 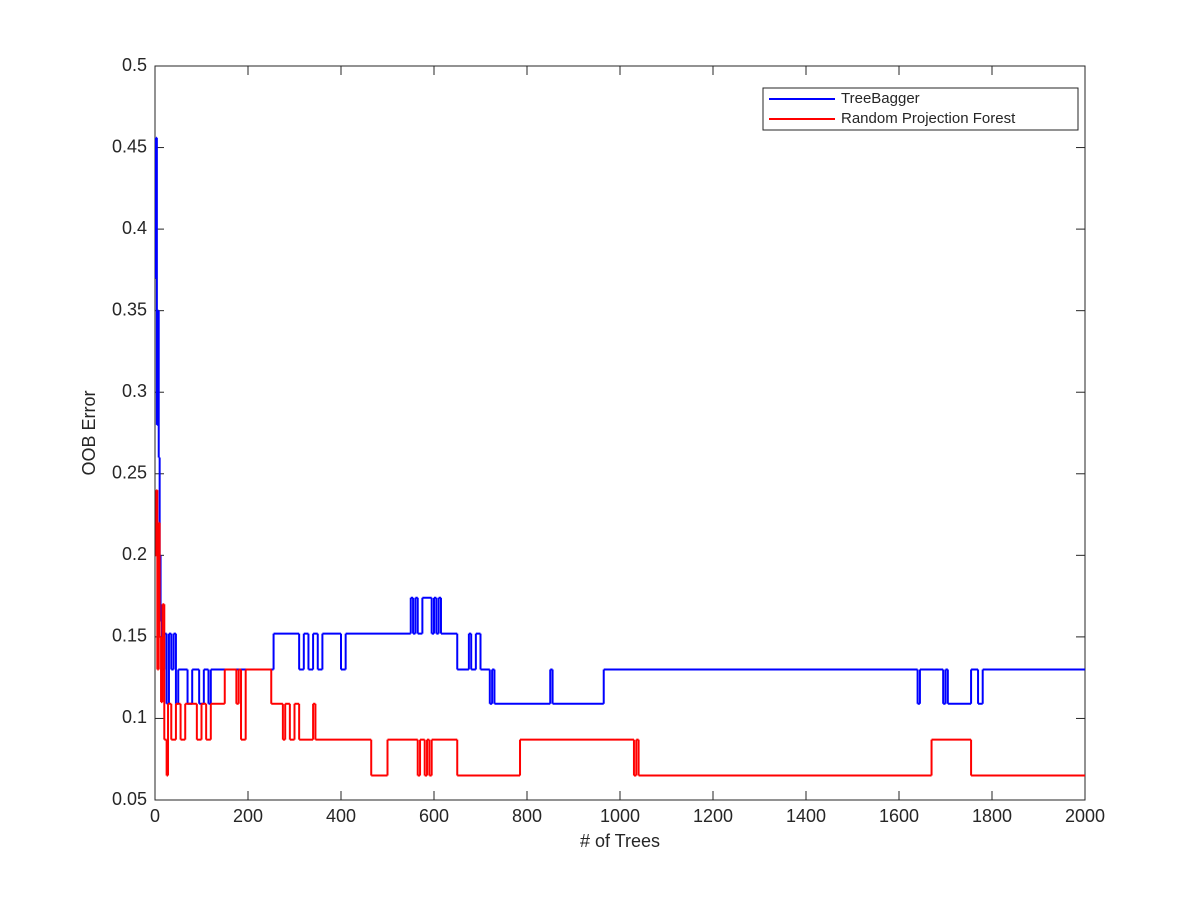 What do you see at coordinates (134, 65) in the screenshot?
I see `y-tick-label: 0.5` at bounding box center [134, 65].